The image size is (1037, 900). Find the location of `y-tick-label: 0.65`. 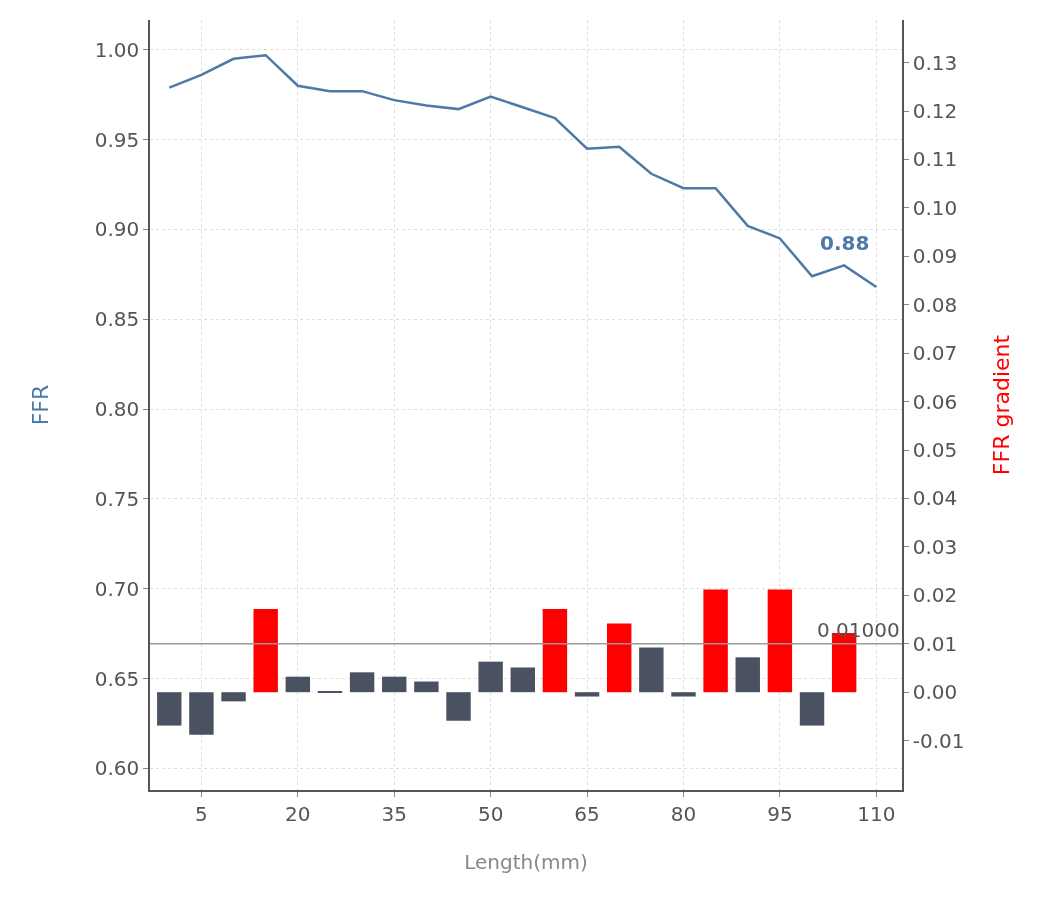

y-tick-label: 0.65 is located at coordinates (117, 678).